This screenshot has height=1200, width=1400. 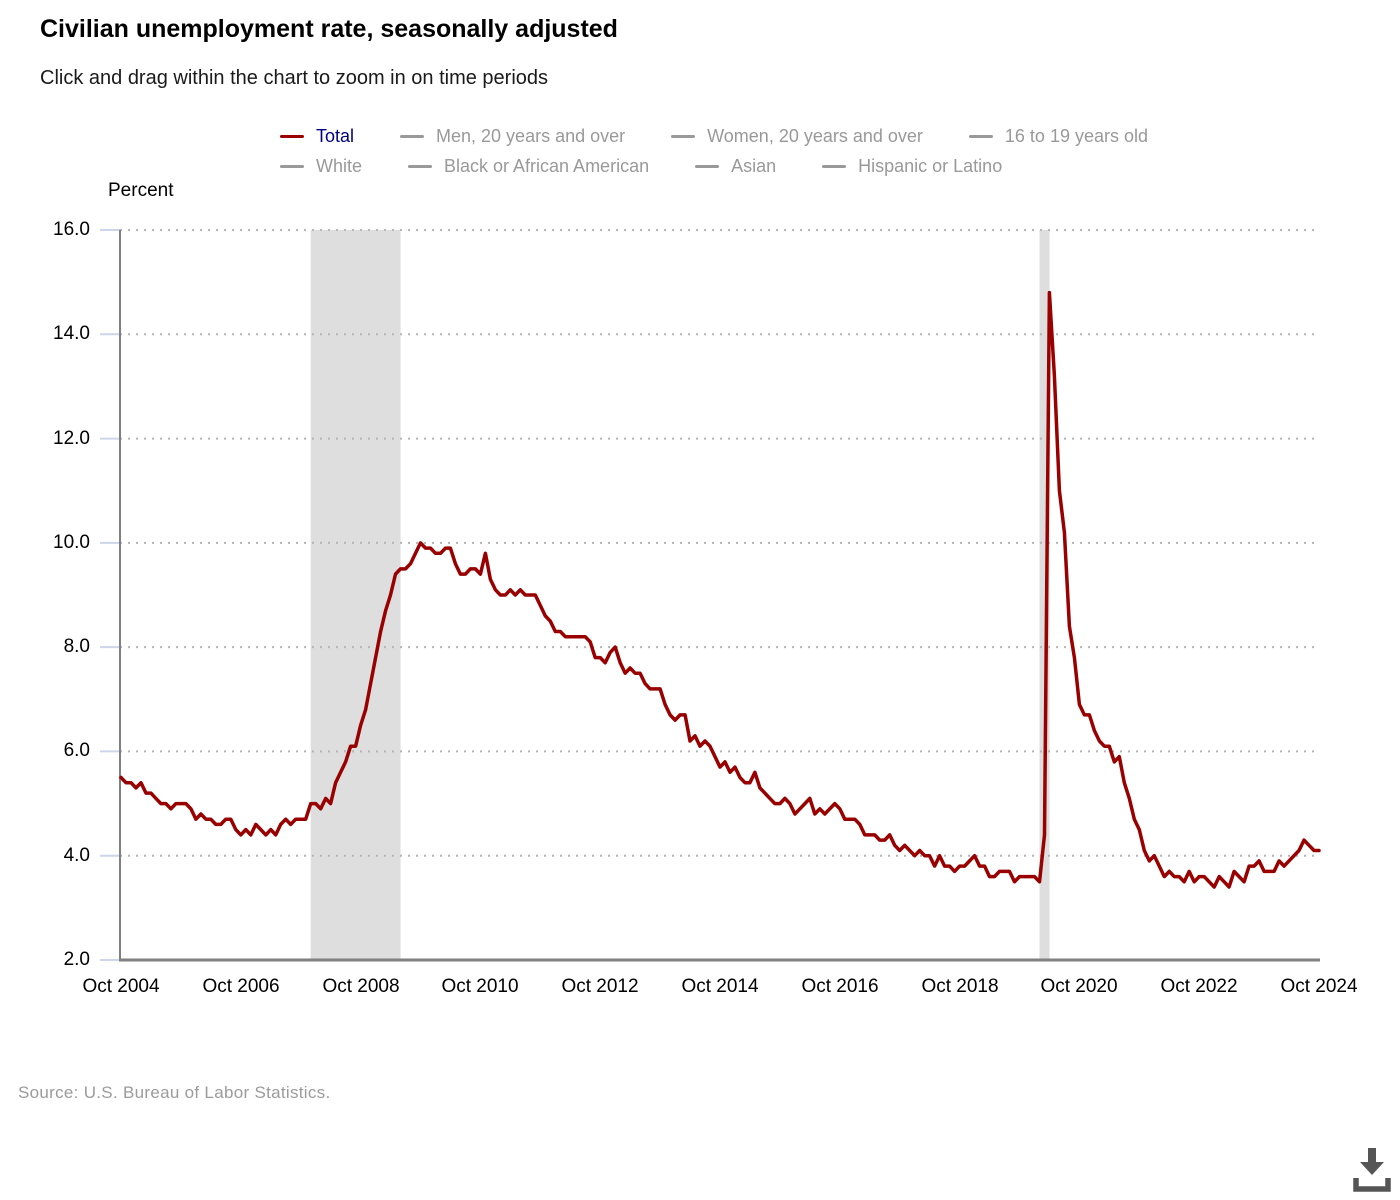 I want to click on legend-item-men-20-years-and-over: Men, 20 years and over, so click(x=512, y=136).